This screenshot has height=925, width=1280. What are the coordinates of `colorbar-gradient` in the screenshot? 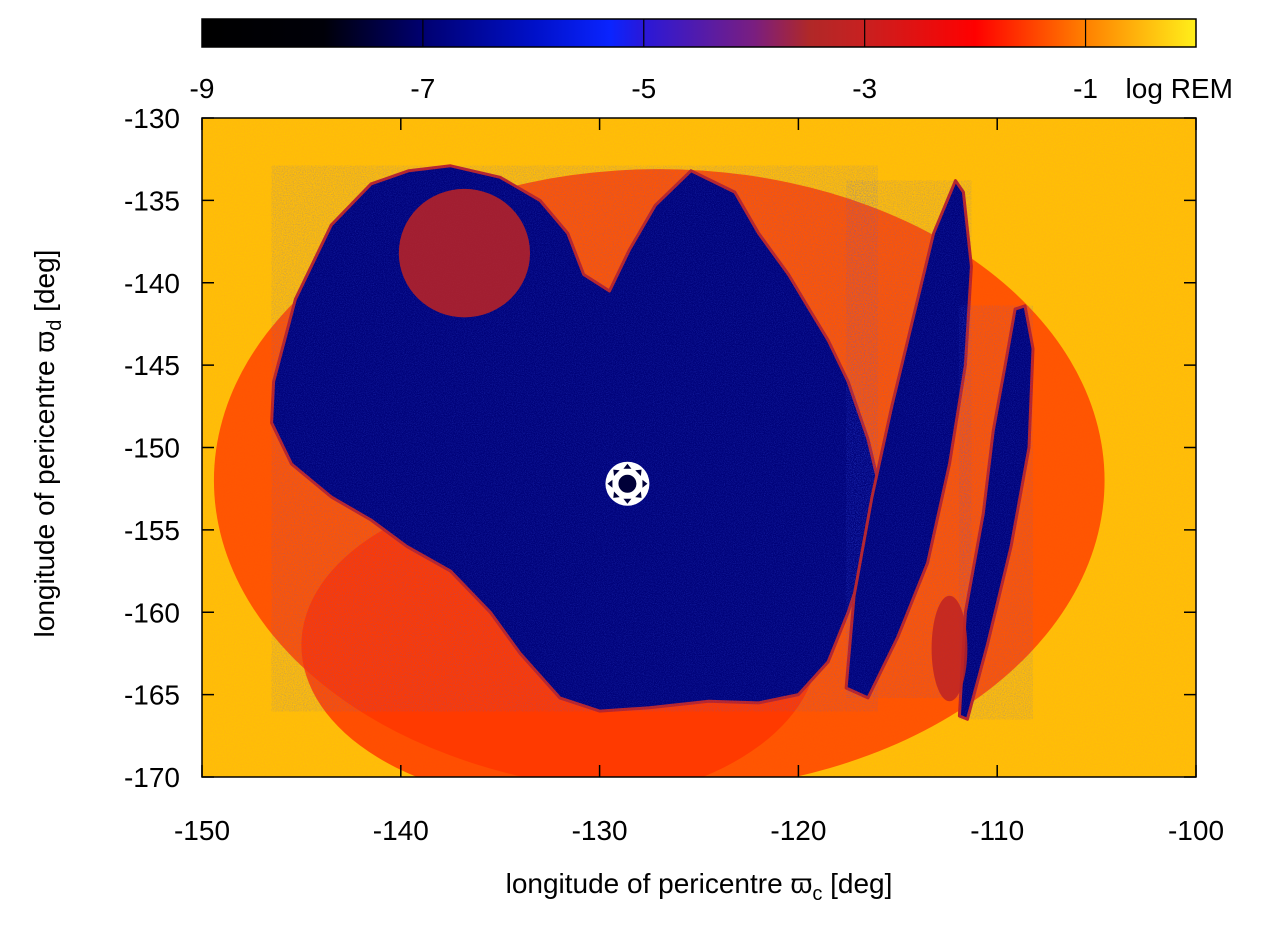 It's located at (699, 33).